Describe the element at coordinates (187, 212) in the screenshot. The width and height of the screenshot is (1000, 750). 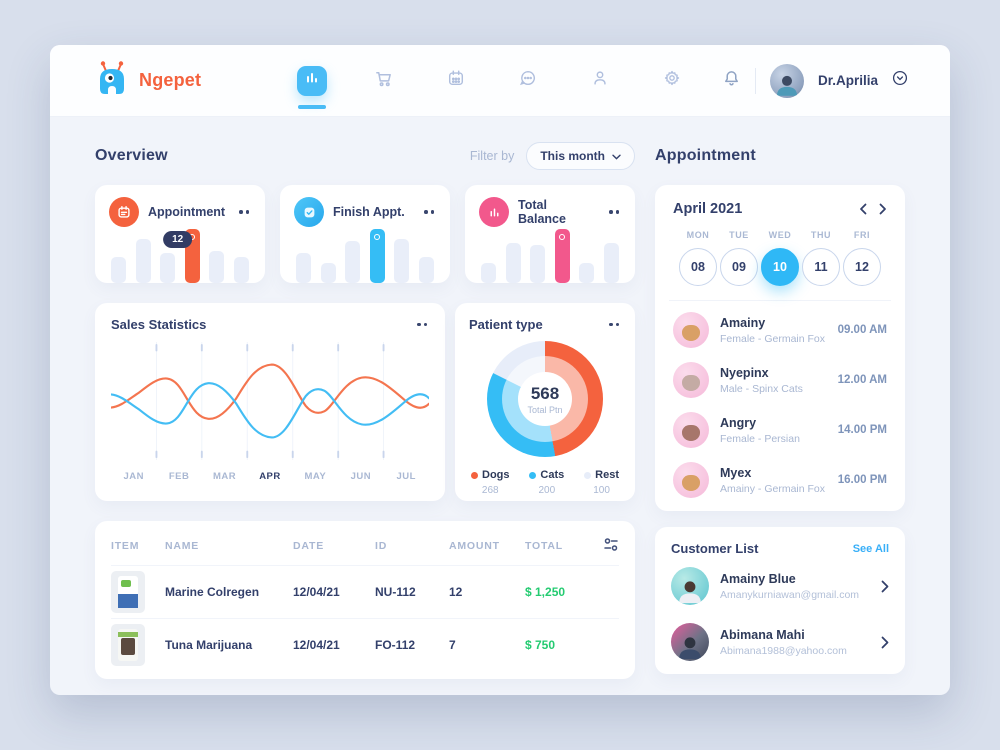
I see `stat-card-title: Appointment` at that location.